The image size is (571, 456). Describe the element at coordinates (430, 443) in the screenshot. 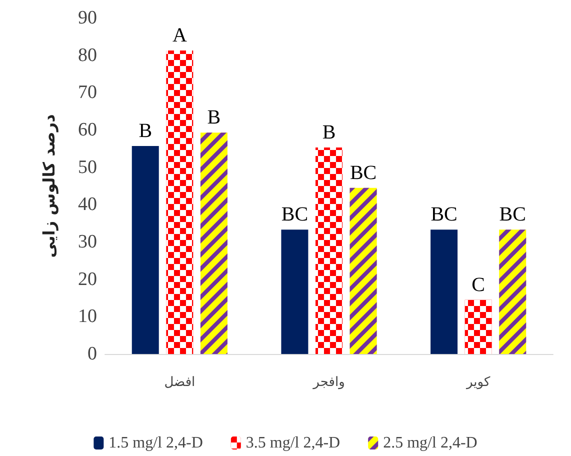

I see `legend-label: 2.5 mg/l 2,4-D` at that location.